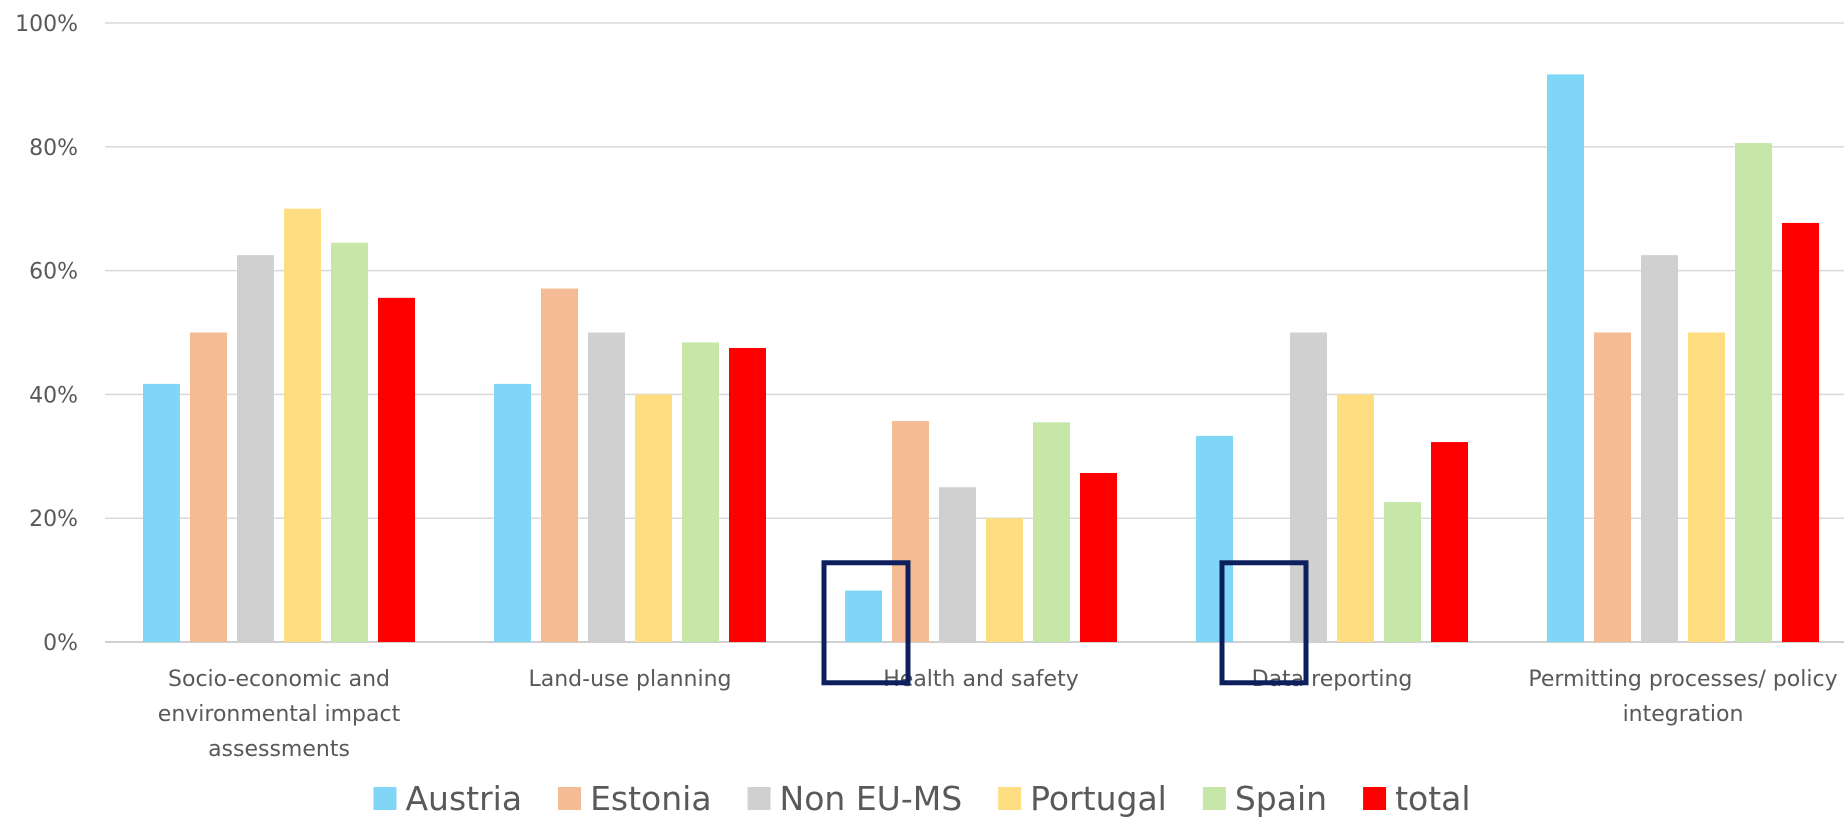 This screenshot has width=1844, height=828. I want to click on y-tick-label: 100%, so click(46, 24).